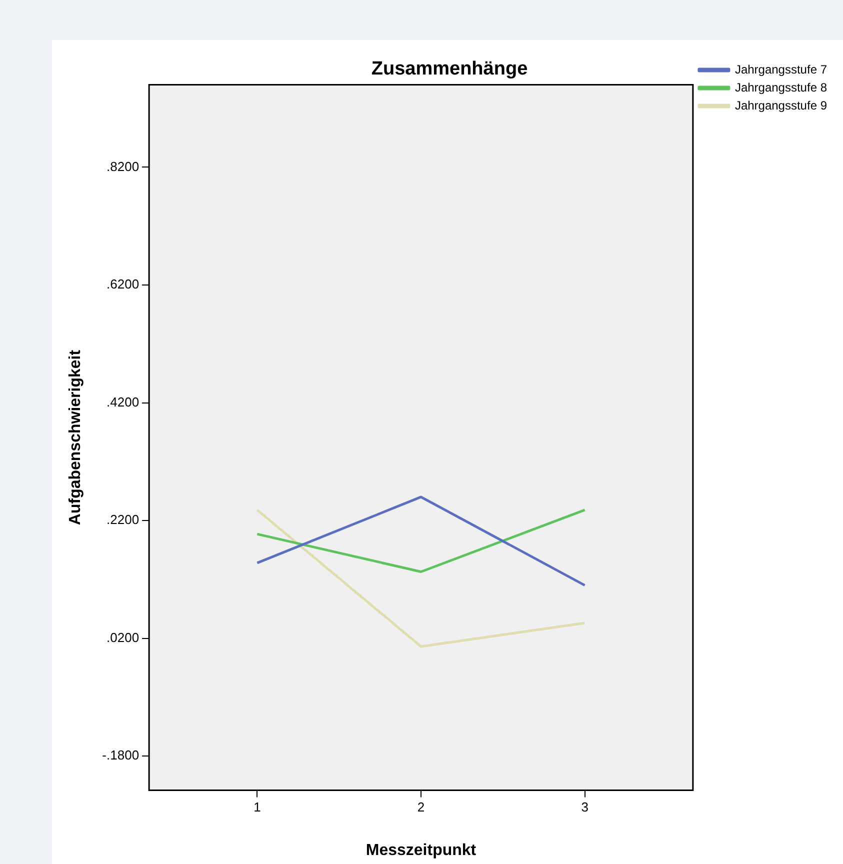  I want to click on y-tick-label: .8200, so click(123, 166).